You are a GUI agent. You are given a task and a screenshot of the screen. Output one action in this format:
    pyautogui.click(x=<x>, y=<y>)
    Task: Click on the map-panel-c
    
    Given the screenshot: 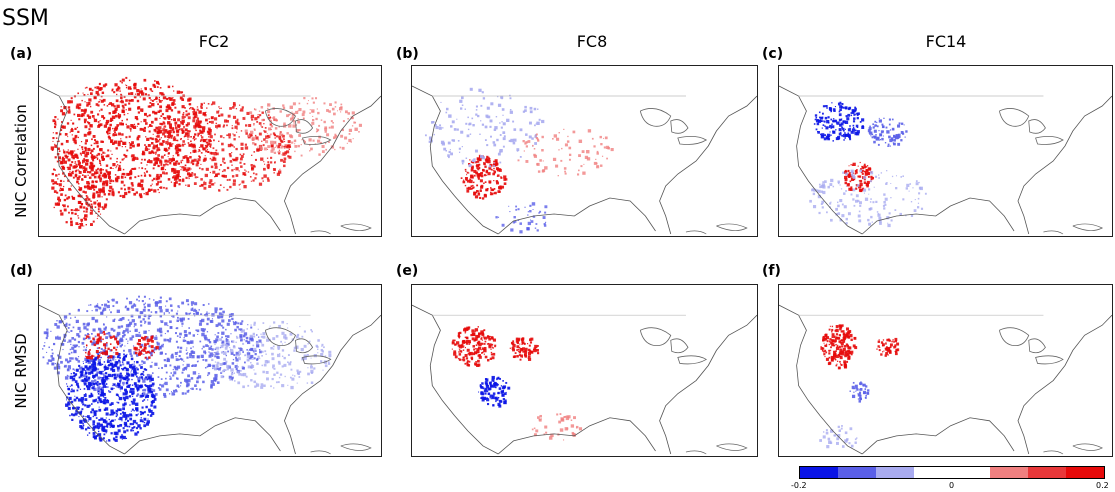 What is the action you would take?
    pyautogui.click(x=945, y=151)
    